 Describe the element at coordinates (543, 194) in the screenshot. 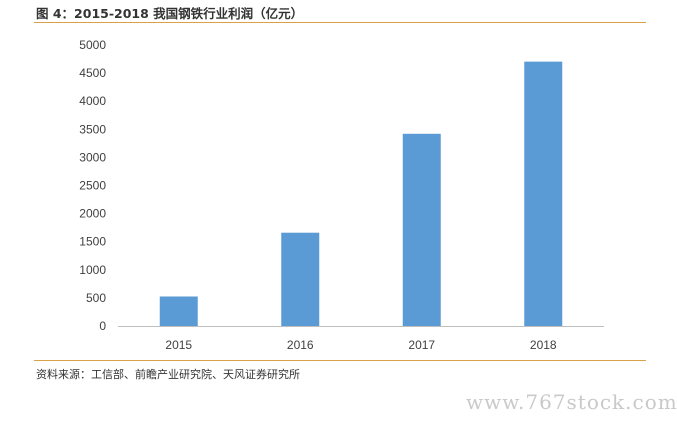

I see `bar-2018` at that location.